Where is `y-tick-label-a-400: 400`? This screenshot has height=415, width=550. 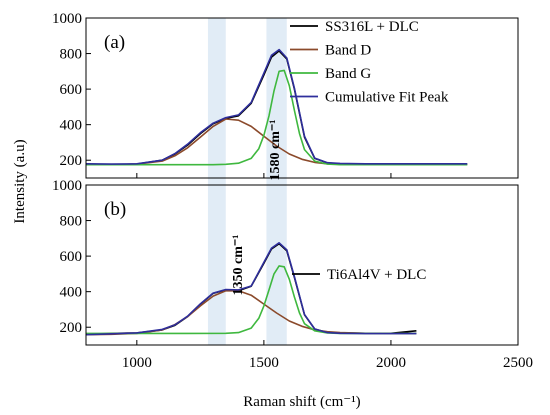
y-tick-label-a-400: 400 is located at coordinates (71, 126).